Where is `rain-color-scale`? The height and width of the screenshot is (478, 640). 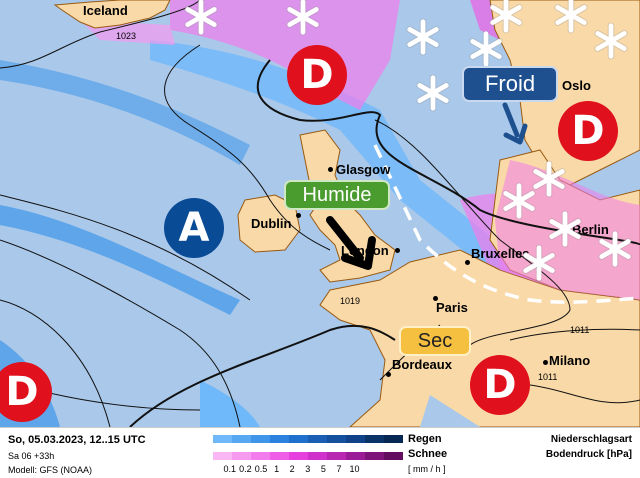 rain-color-scale is located at coordinates (308, 439).